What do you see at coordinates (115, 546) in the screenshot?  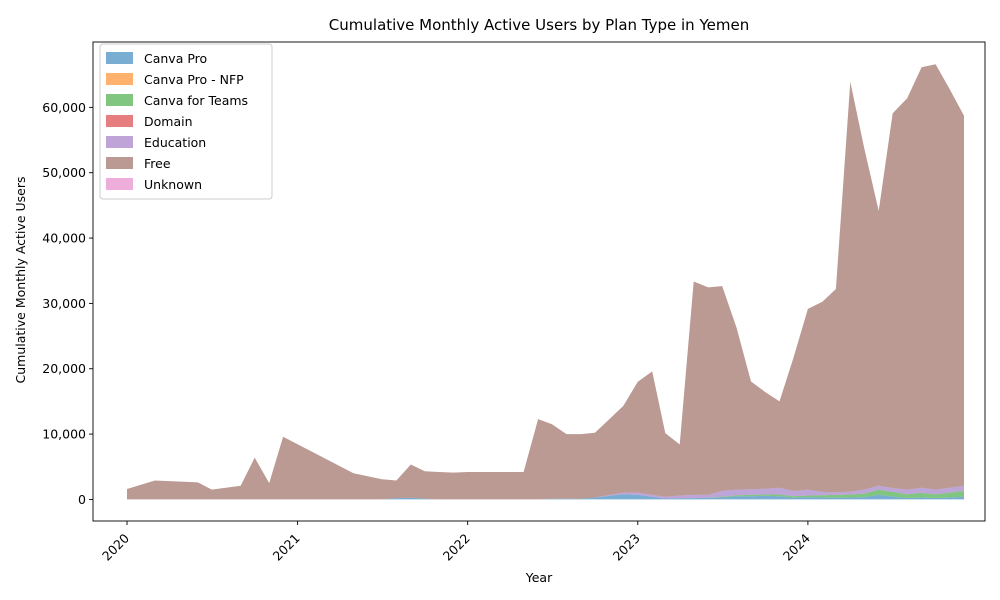 I see `x-tick-label: 2020` at bounding box center [115, 546].